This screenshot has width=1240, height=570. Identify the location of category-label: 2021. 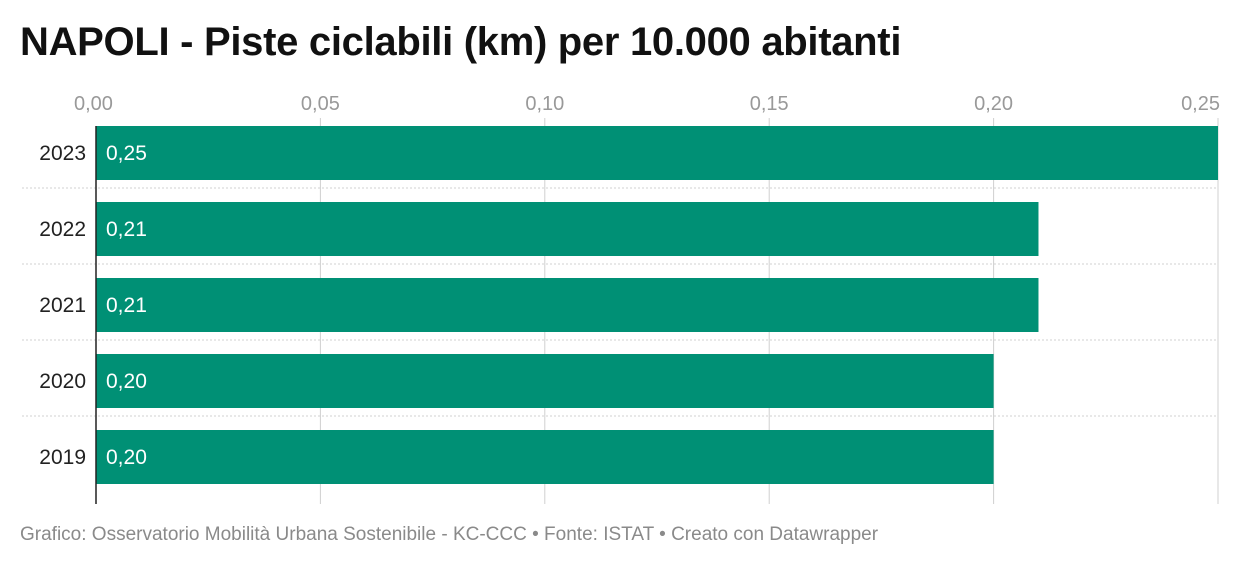
(62, 305).